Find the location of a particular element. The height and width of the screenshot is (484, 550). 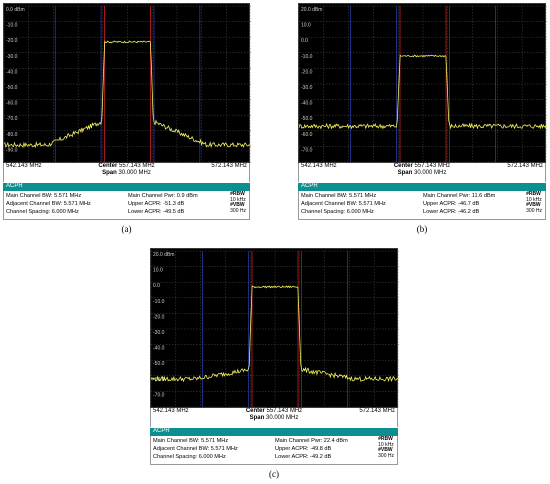

caption-c: (c) is located at coordinates (274, 474).